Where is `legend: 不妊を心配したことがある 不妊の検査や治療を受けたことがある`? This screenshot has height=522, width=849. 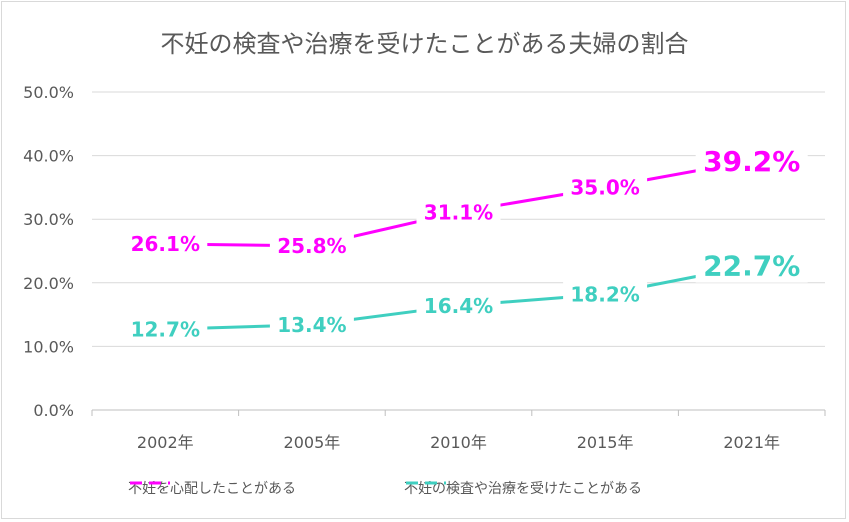 legend: 不妊を心配したことがある 不妊の検査や治療を受けたことがある is located at coordinates (424, 490).